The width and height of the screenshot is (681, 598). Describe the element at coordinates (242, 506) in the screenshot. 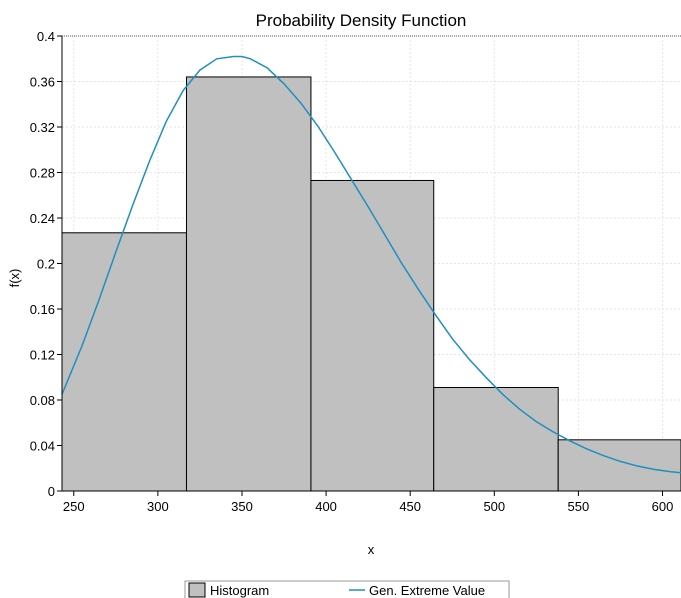

I see `x-tick-label: 350` at that location.